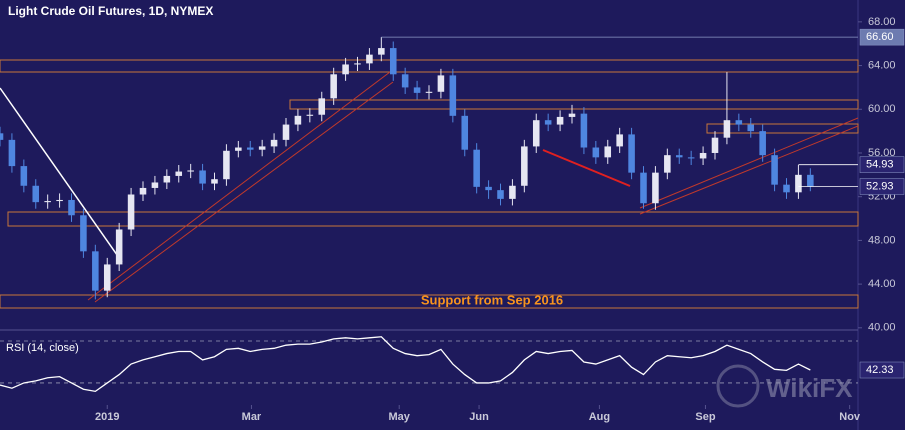 Image resolution: width=905 pixels, height=430 pixels. Describe the element at coordinates (850, 417) in the screenshot. I see `x-tick-label: Nov` at that location.